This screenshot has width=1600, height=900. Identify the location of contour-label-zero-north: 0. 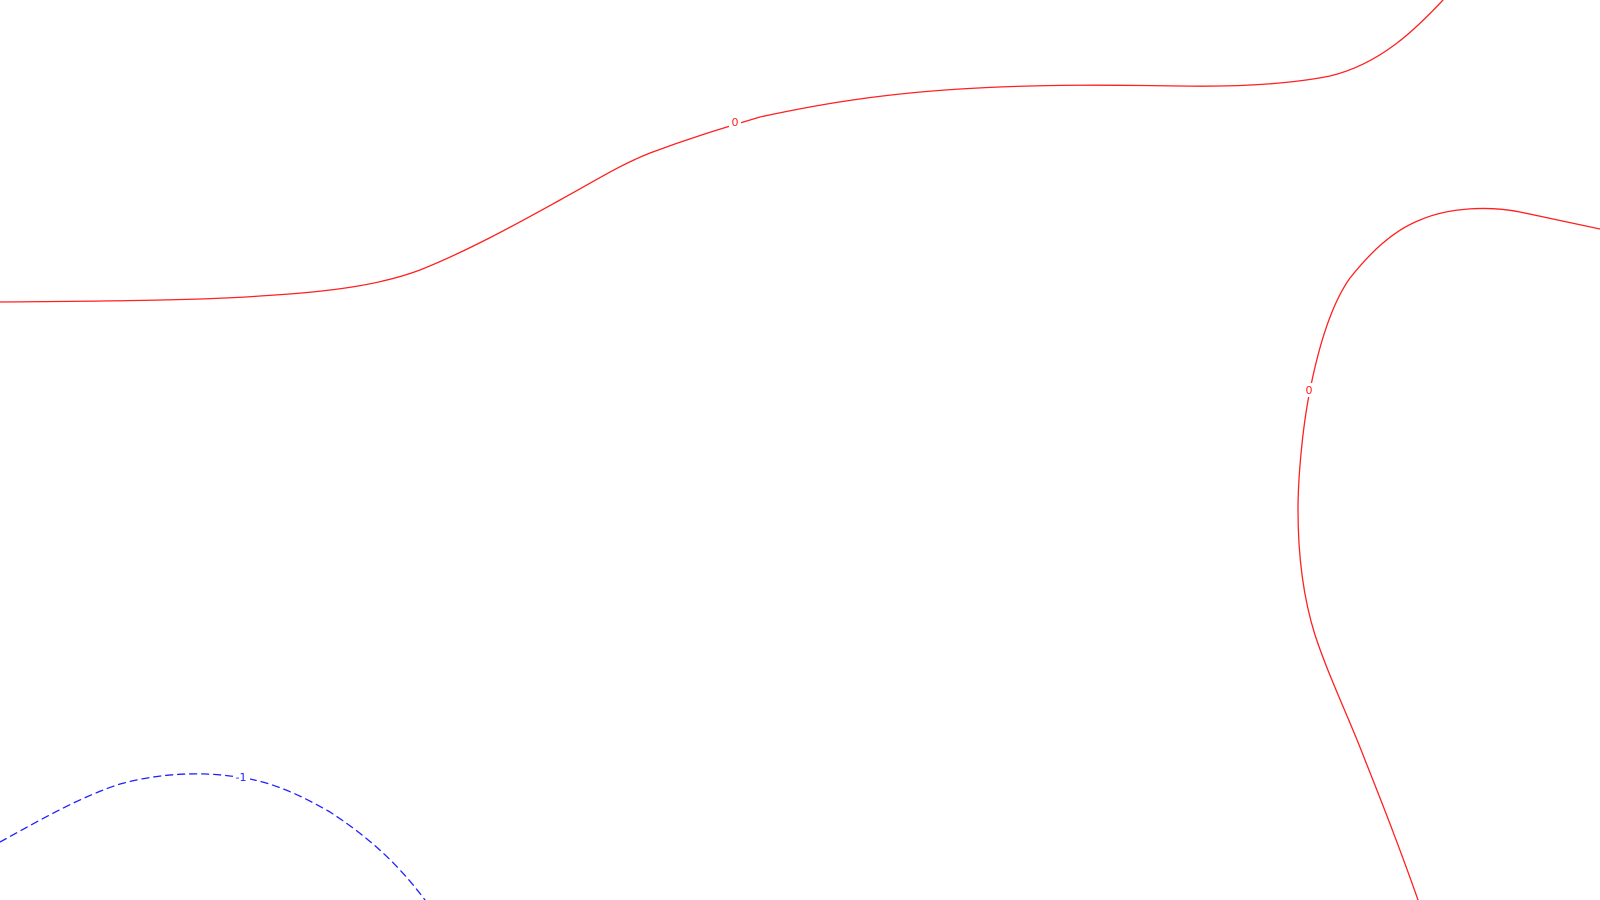
(735, 122).